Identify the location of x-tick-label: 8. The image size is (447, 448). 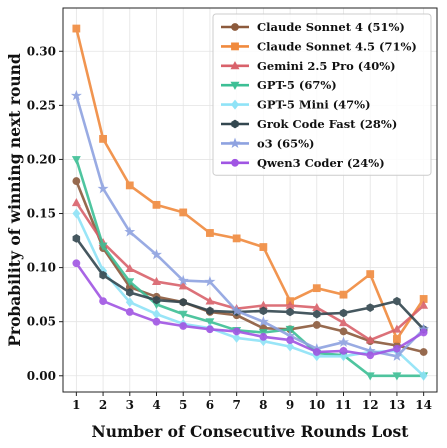
(263, 405).